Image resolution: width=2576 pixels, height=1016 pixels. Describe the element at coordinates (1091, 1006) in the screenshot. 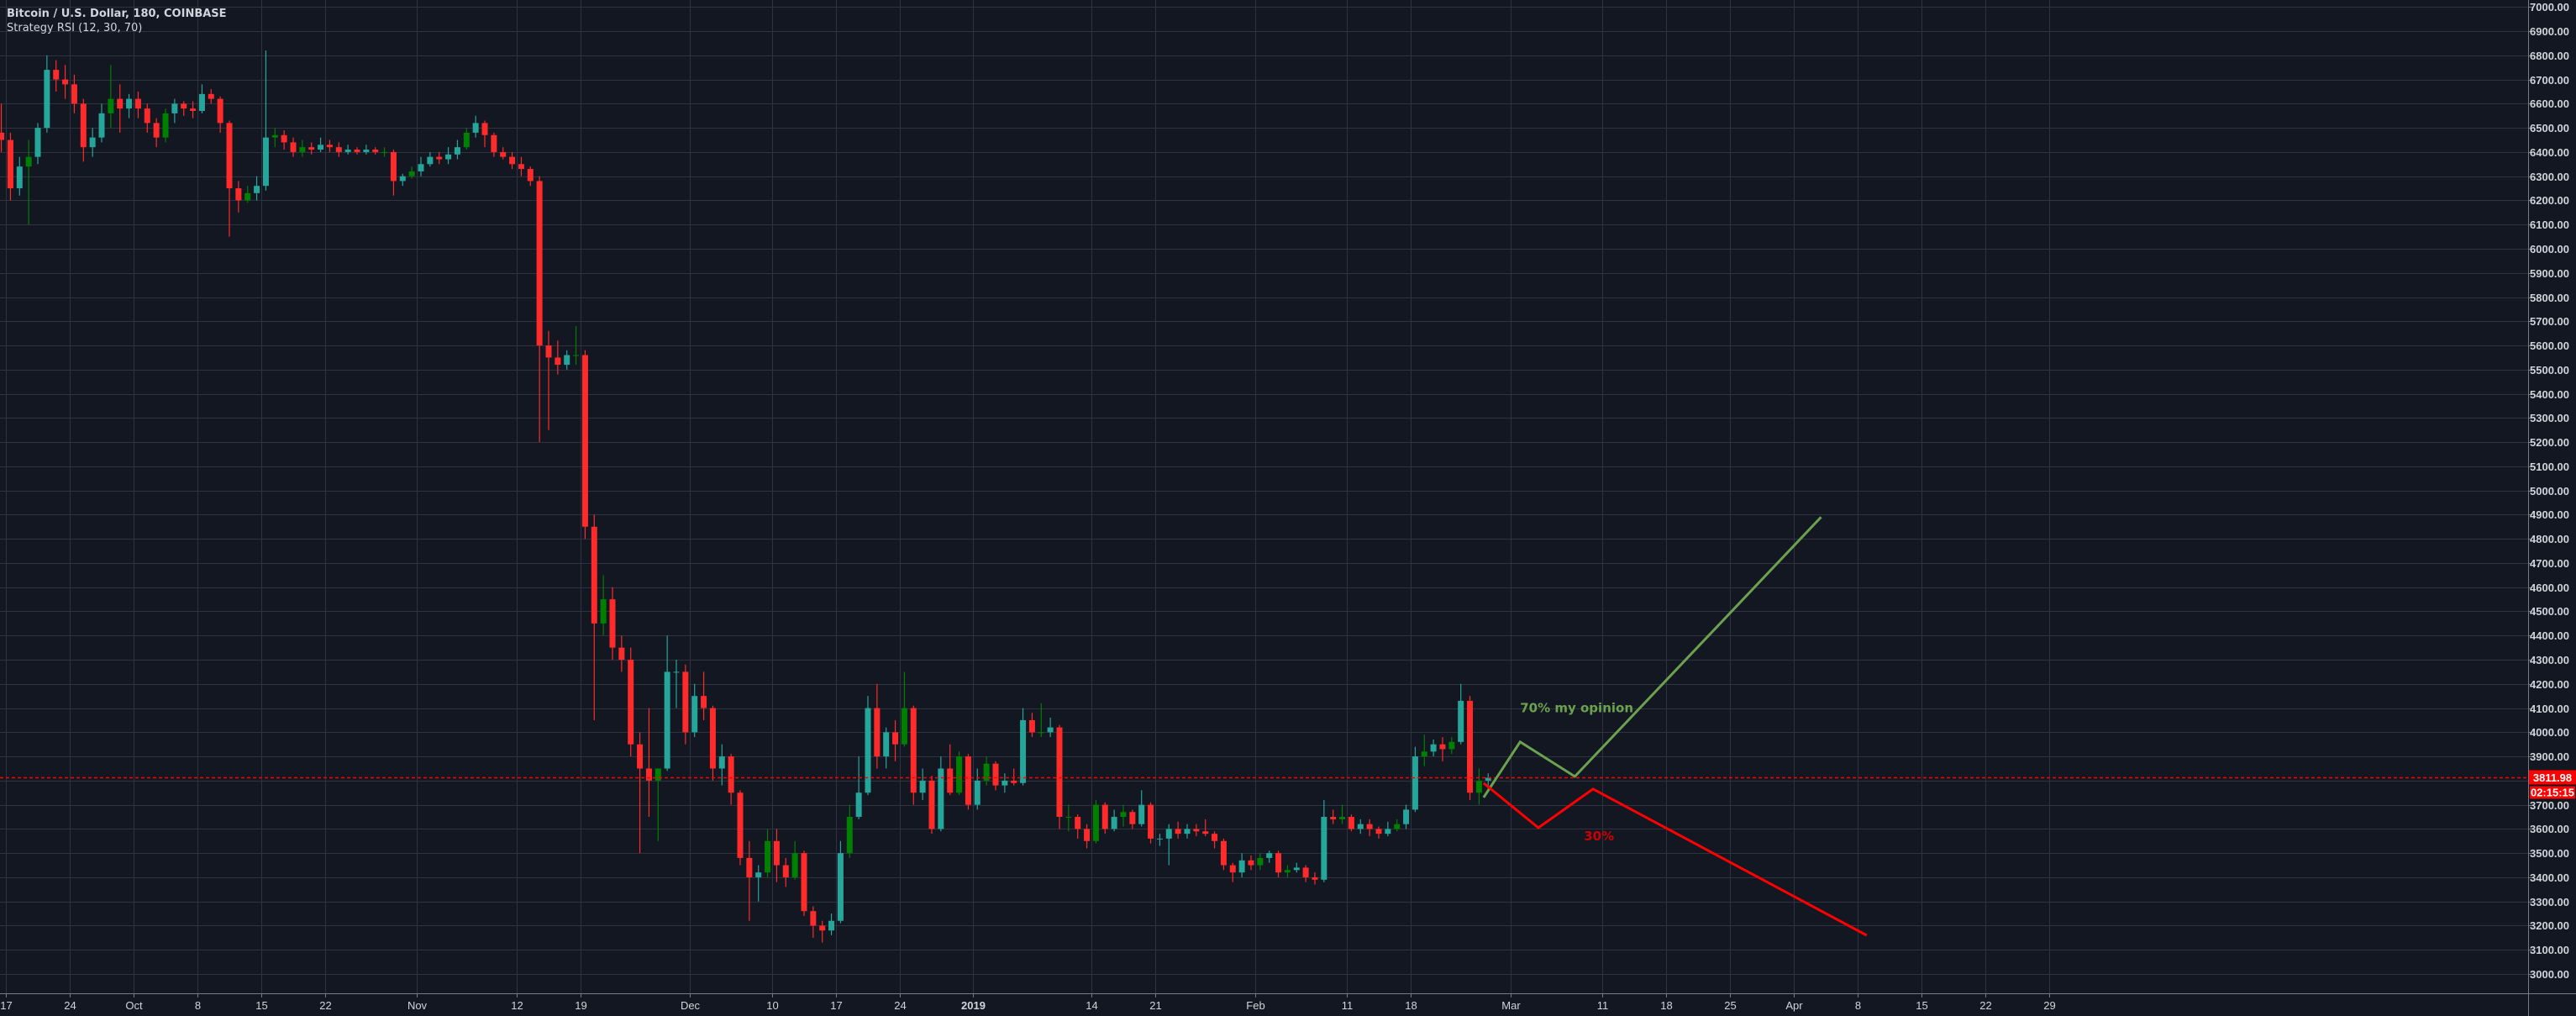

I see `time-tick-label: 14` at that location.